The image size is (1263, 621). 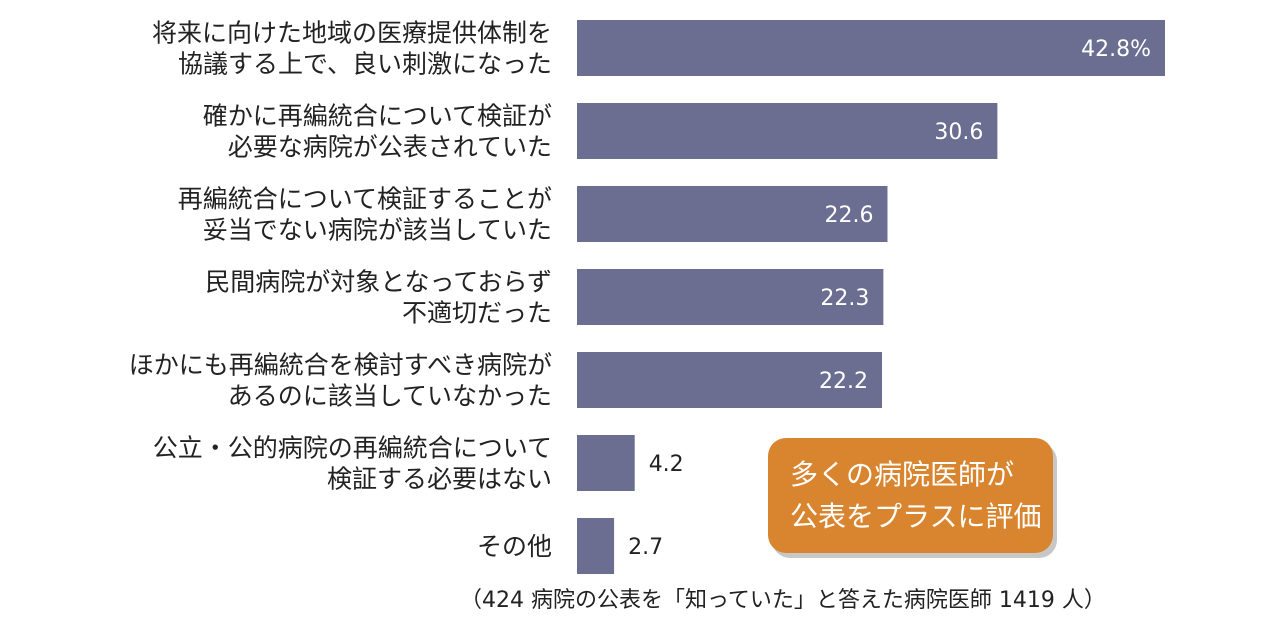 I want to click on value-label-4: 22.3, so click(x=844, y=298).